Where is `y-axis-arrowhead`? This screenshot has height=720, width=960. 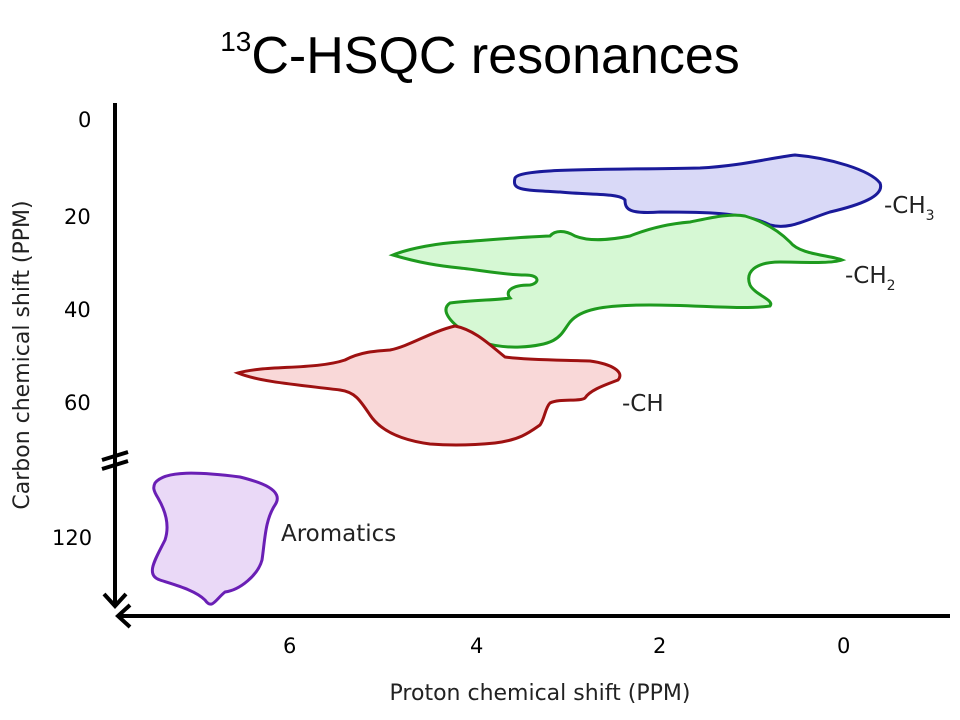
y-axis-arrowhead is located at coordinates (115, 600).